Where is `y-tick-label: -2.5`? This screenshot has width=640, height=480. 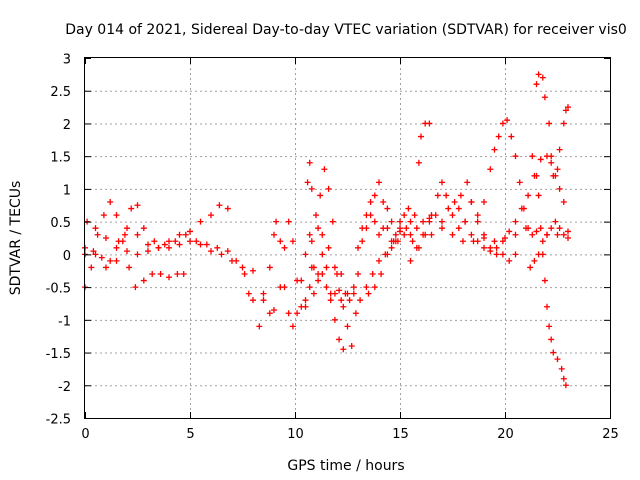
y-tick-label: -2.5 is located at coordinates (58, 420).